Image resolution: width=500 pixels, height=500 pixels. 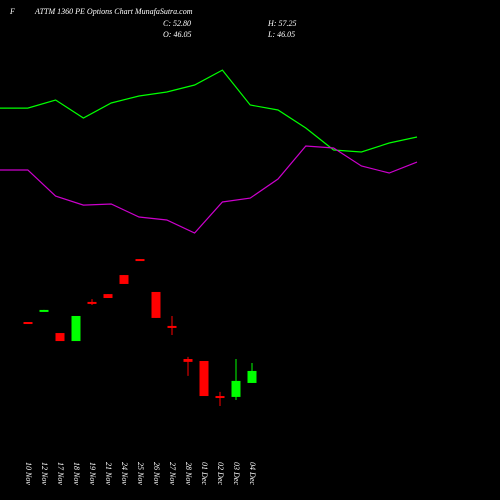 What do you see at coordinates (252, 473) in the screenshot?
I see `x-tick-label: 04 Dec` at bounding box center [252, 473].